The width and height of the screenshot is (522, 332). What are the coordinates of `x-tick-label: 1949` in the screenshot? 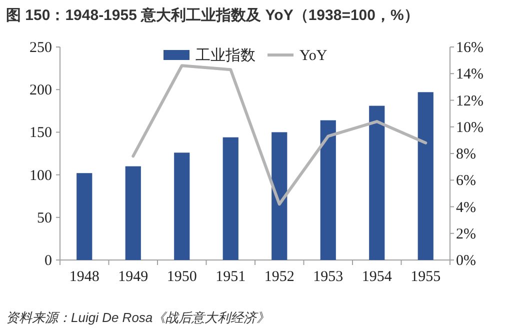 It's located at (133, 277).